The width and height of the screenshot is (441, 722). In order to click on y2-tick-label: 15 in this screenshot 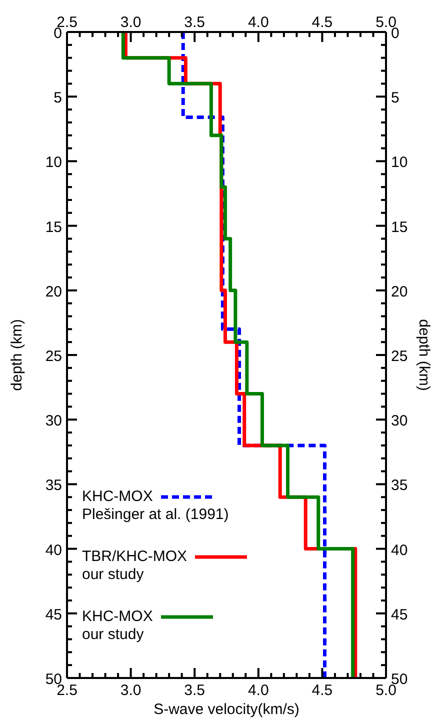, I will do `click(399, 227)`.